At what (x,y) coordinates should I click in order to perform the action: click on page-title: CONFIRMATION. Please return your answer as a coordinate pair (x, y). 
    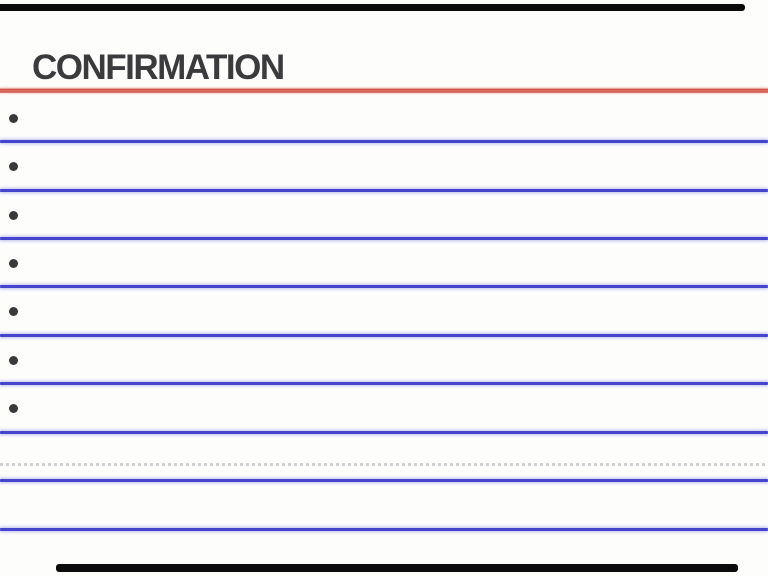
    Looking at the image, I should click on (158, 67).